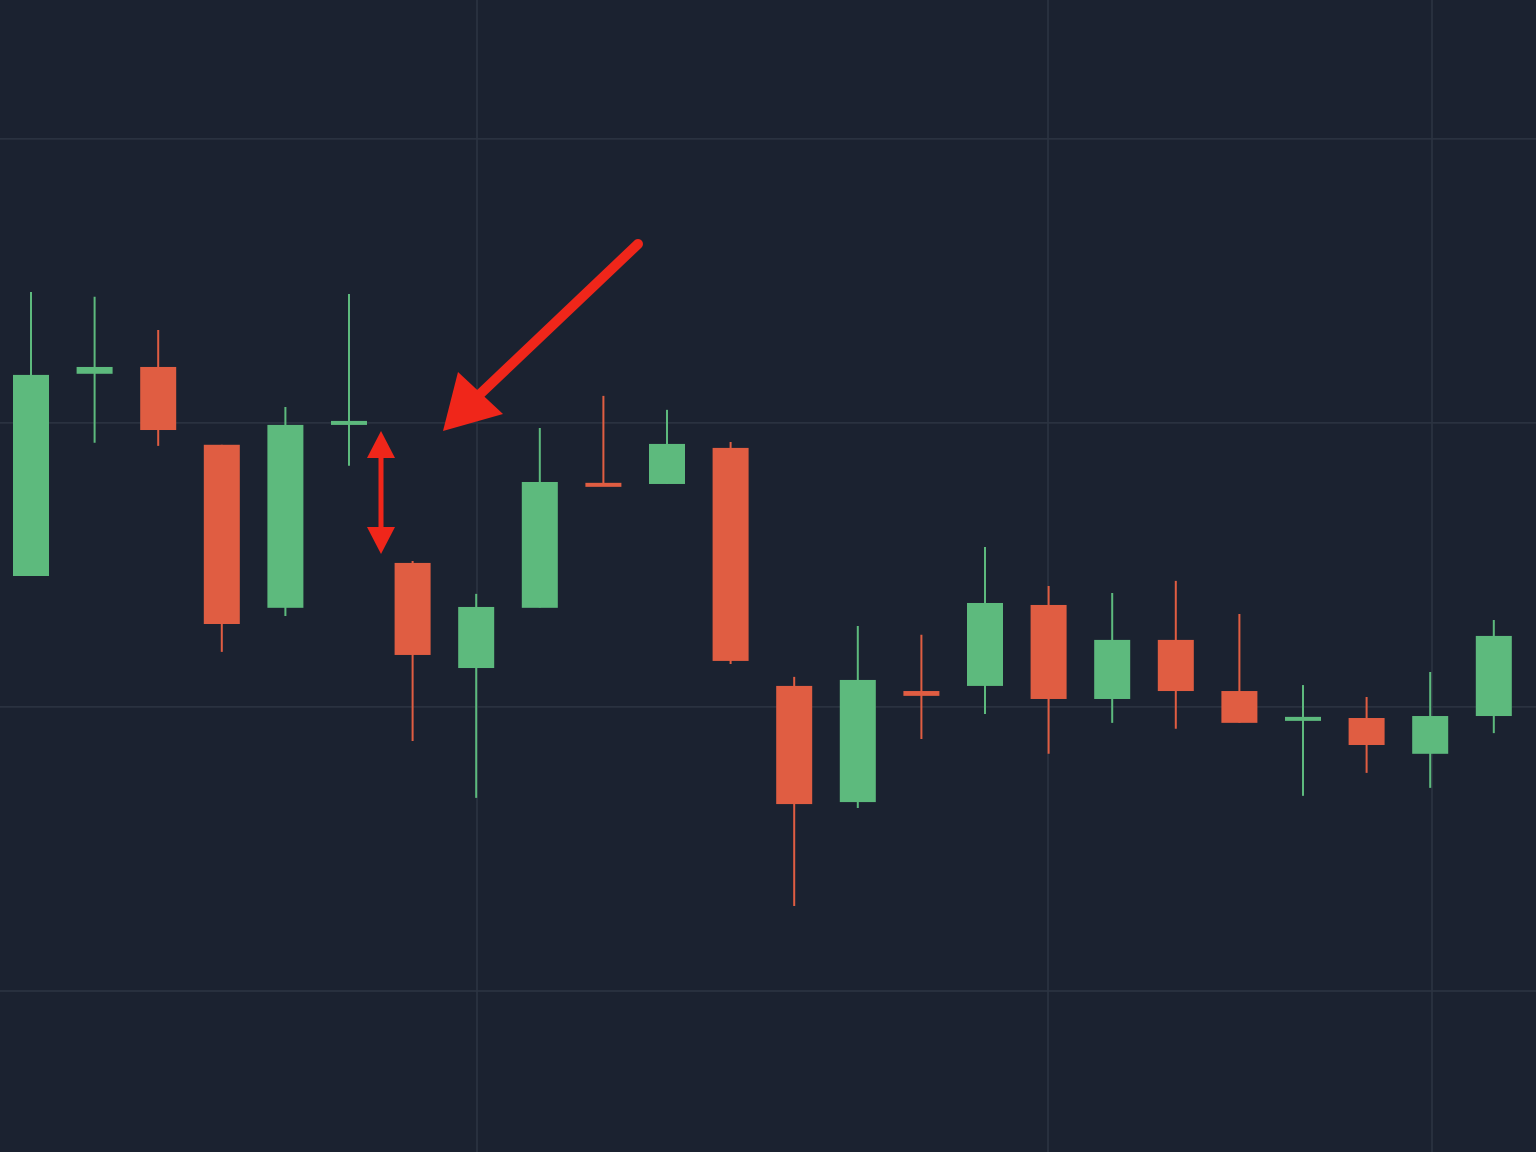 The width and height of the screenshot is (1536, 1152). I want to click on gap-arrow-head-bottom, so click(381, 540).